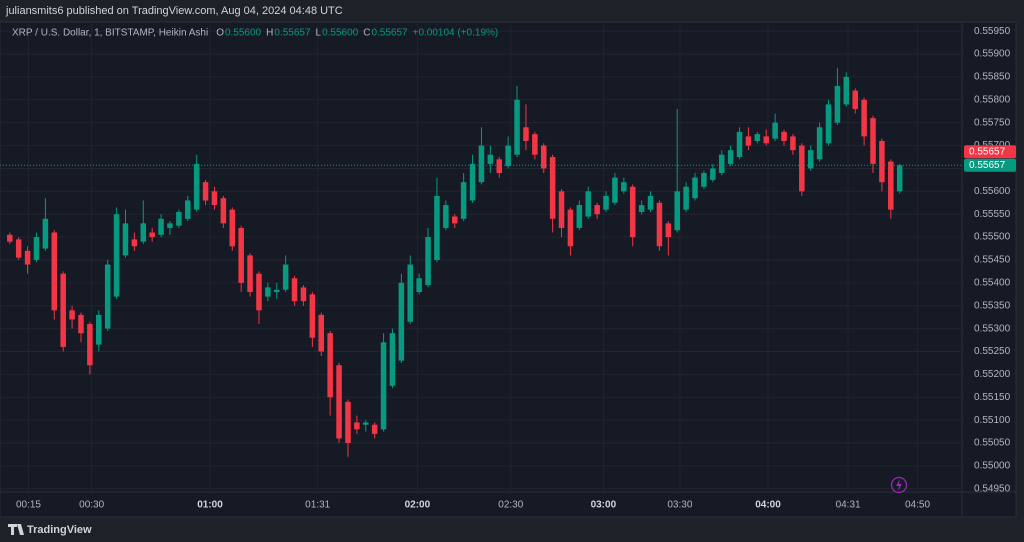 This screenshot has width=1024, height=542. I want to click on y-tick-label: 0.55250, so click(992, 351).